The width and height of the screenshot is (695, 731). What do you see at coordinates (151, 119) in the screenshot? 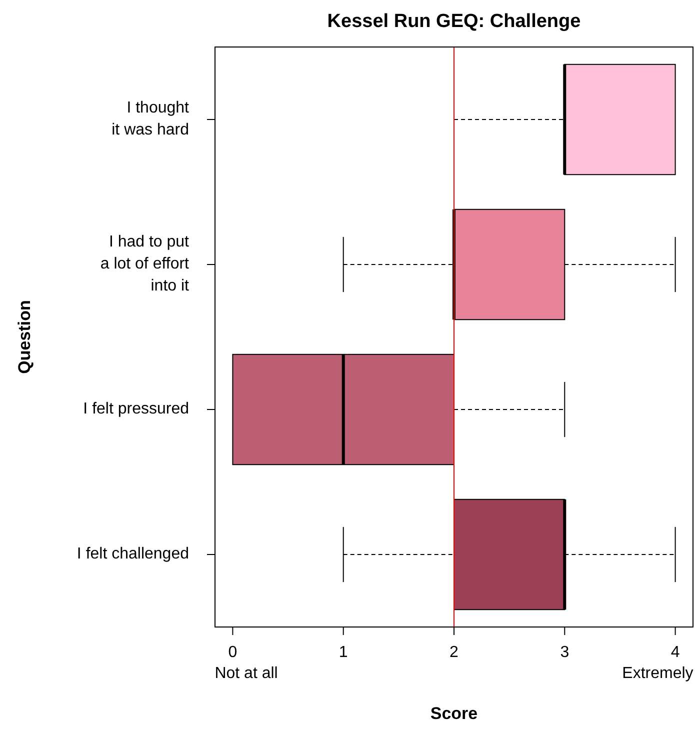
I see `y-tick-label: I thought it was hard` at bounding box center [151, 119].